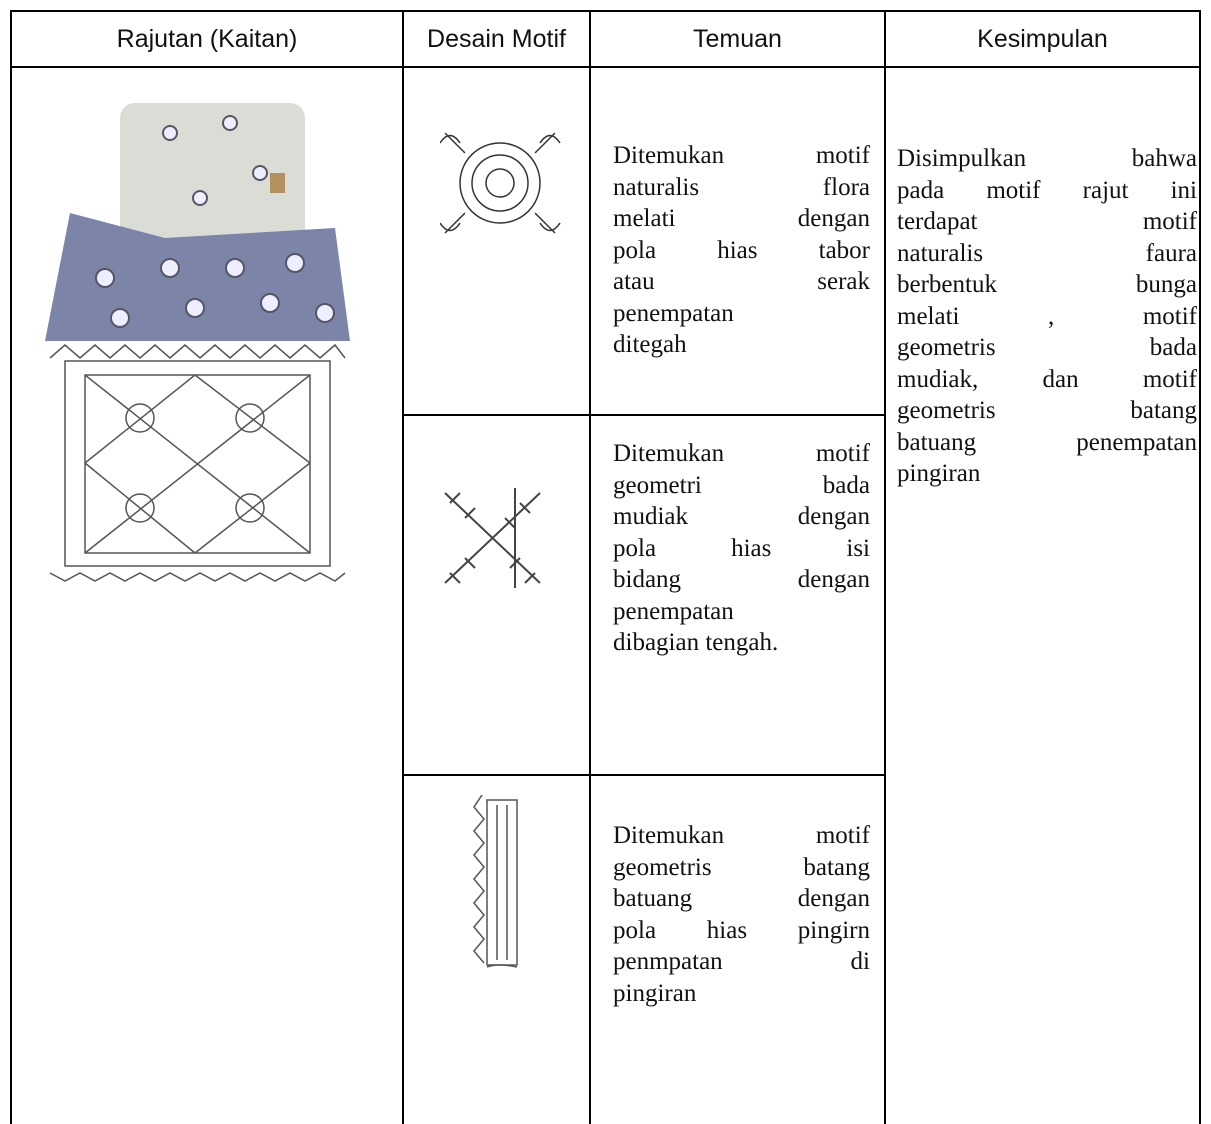  What do you see at coordinates (1047, 379) in the screenshot?
I see `text-line: mudiak, dan motif` at bounding box center [1047, 379].